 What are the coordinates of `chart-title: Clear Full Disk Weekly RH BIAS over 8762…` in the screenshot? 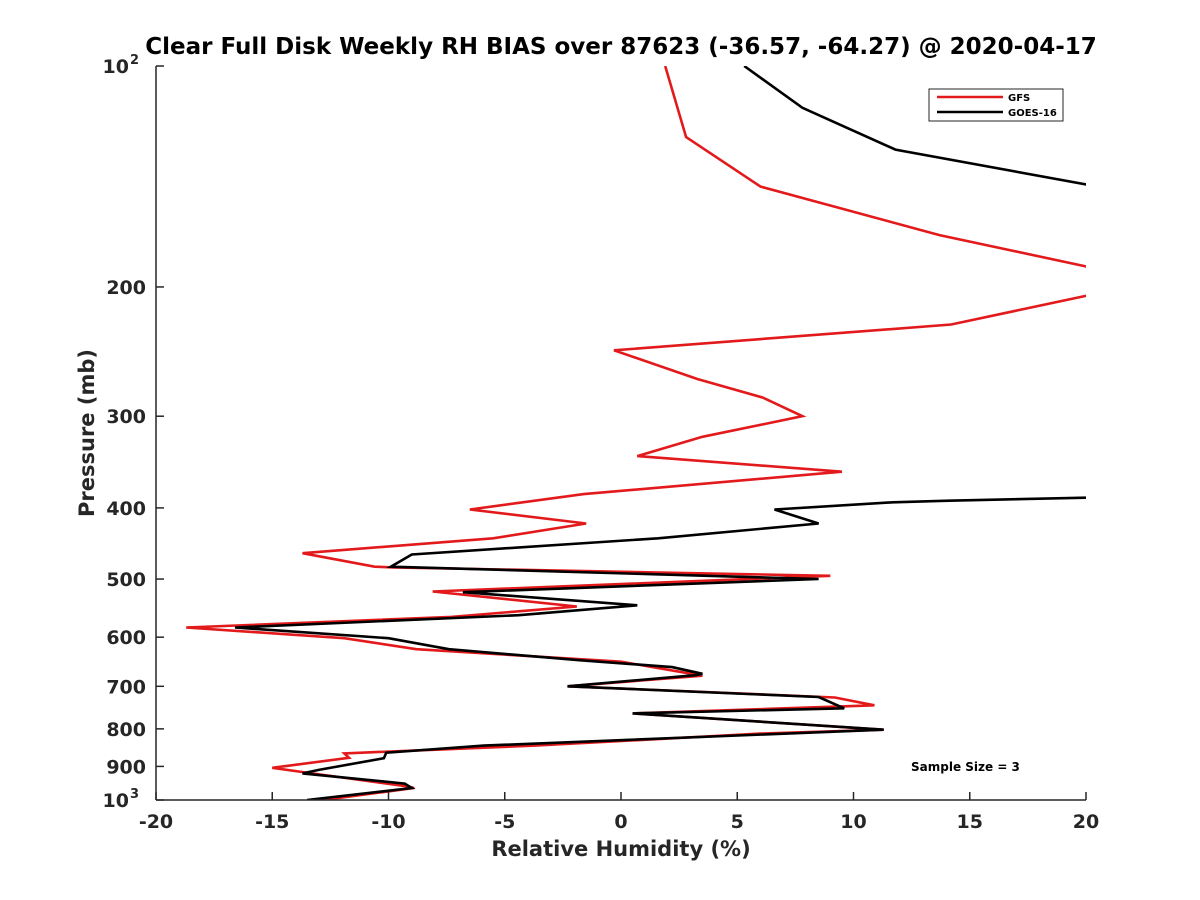 It's located at (621, 47).